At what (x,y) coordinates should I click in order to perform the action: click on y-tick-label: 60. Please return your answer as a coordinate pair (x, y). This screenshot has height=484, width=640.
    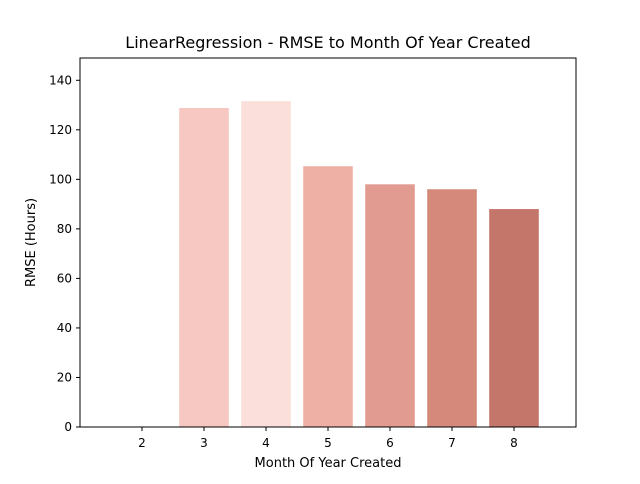
    Looking at the image, I should click on (64, 278).